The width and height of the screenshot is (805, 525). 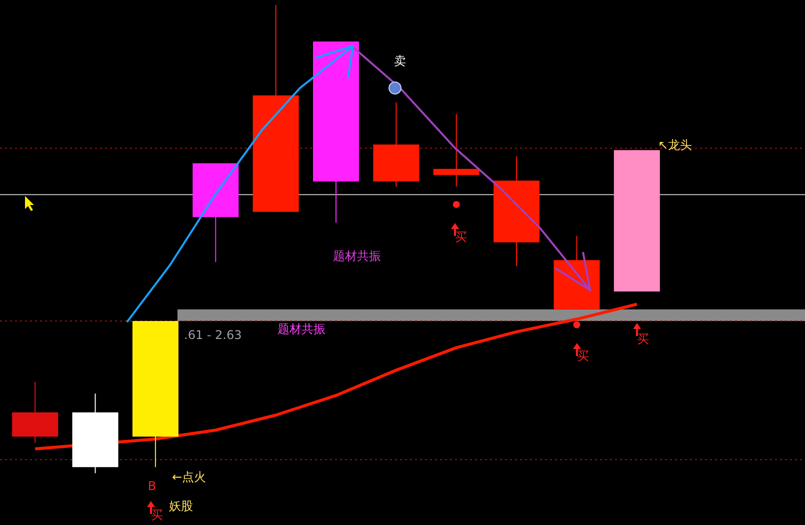 I want to click on annotation: ↖龙头, so click(x=675, y=145).